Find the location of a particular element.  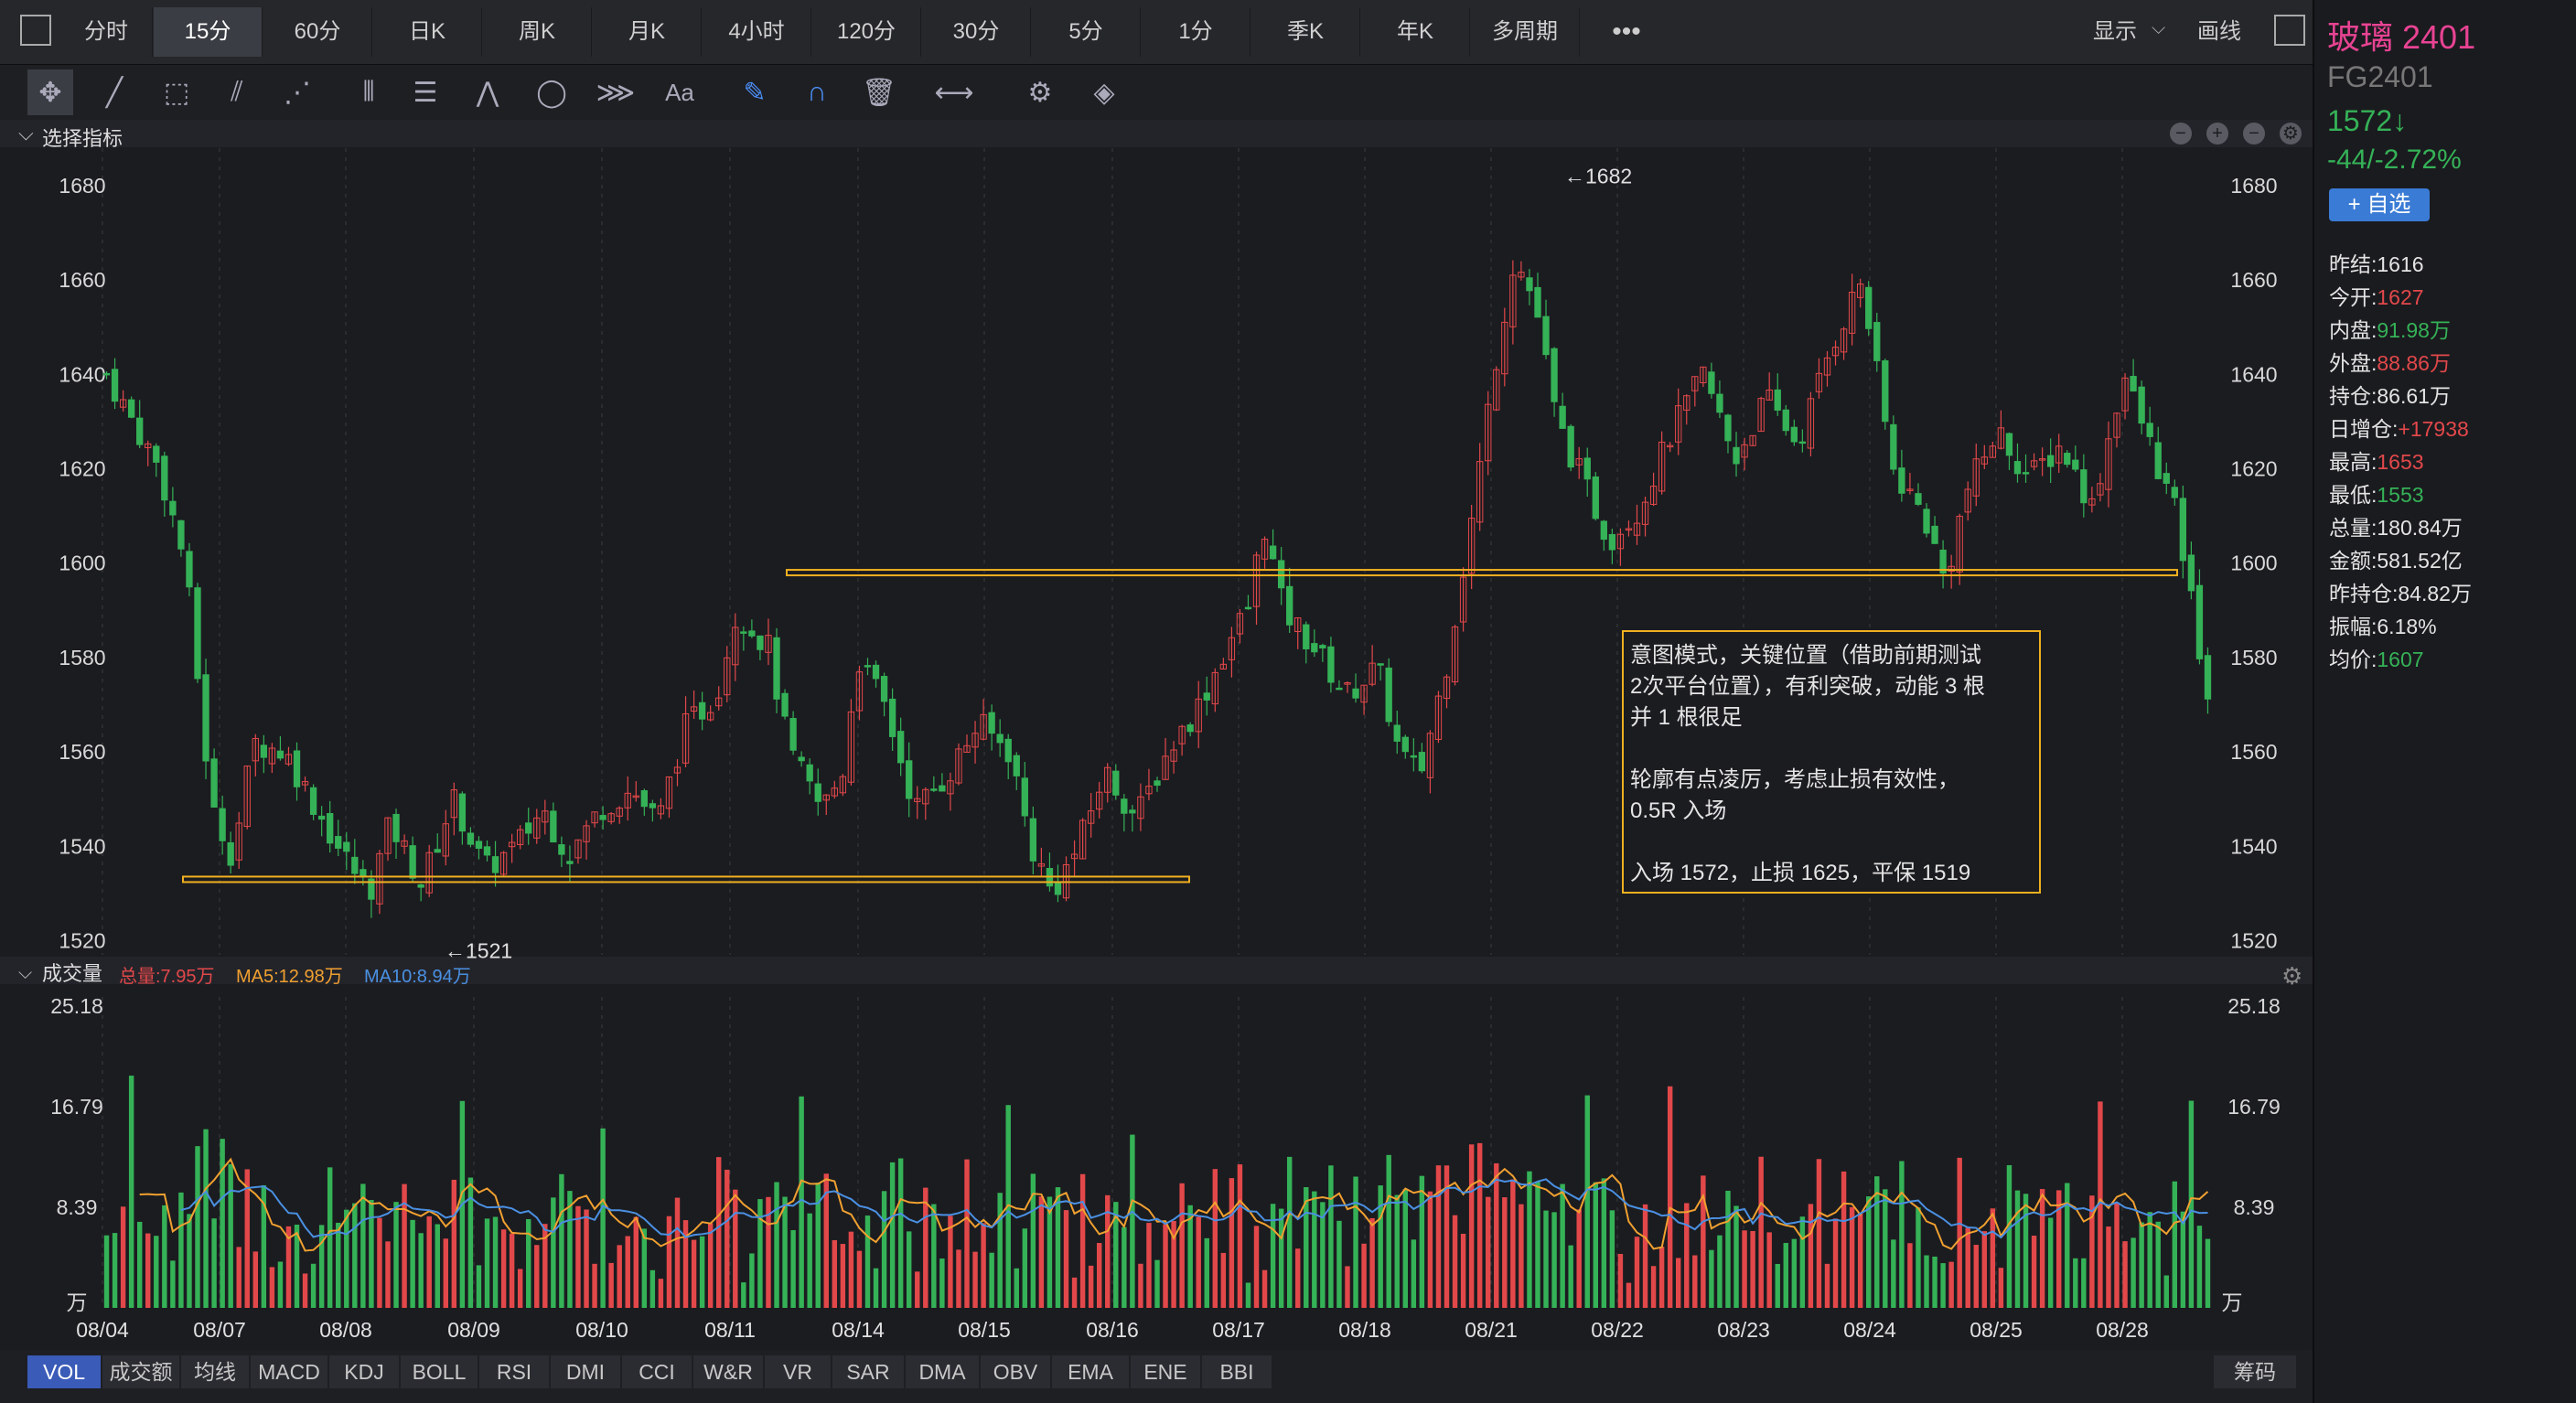

wave-tool-icon: ⋀ is located at coordinates (488, 92).